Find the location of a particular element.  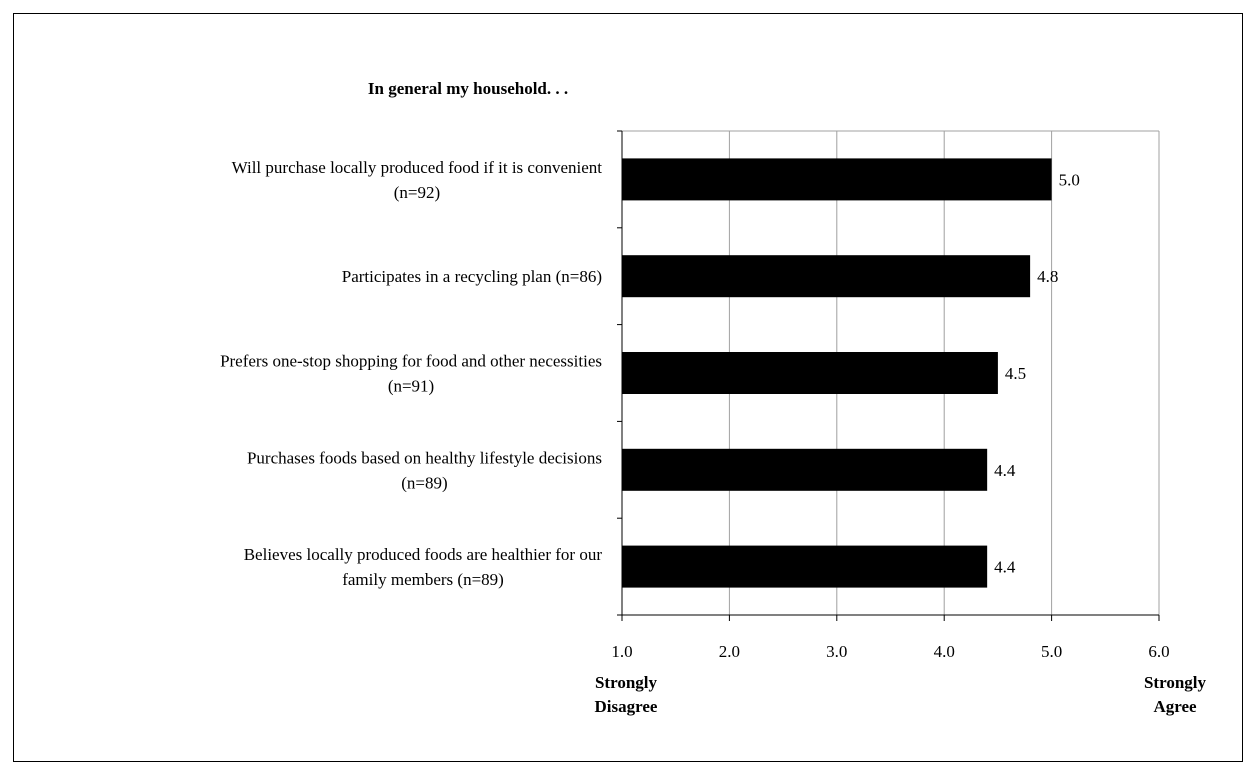

x-end-label-left: Strongly is located at coordinates (626, 682).